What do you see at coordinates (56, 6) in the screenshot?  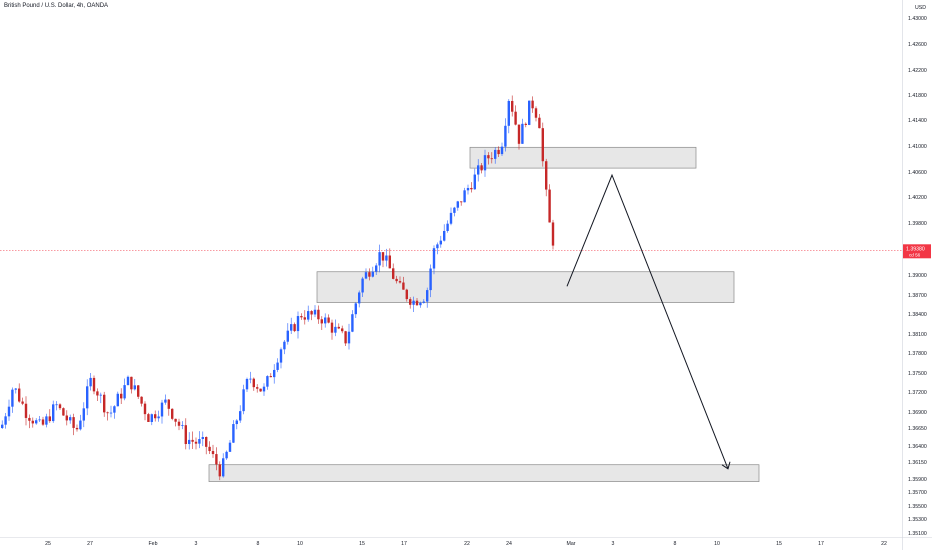 I see `chart-title: British Pound / U.S. Dollar, 4h, OANDA` at bounding box center [56, 6].